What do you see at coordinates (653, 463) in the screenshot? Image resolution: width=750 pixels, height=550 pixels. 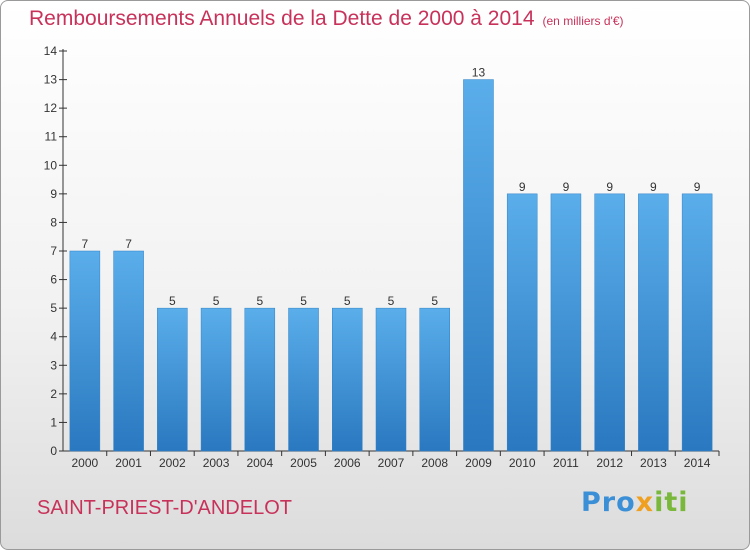 I see `x-tick-label: 2013` at bounding box center [653, 463].